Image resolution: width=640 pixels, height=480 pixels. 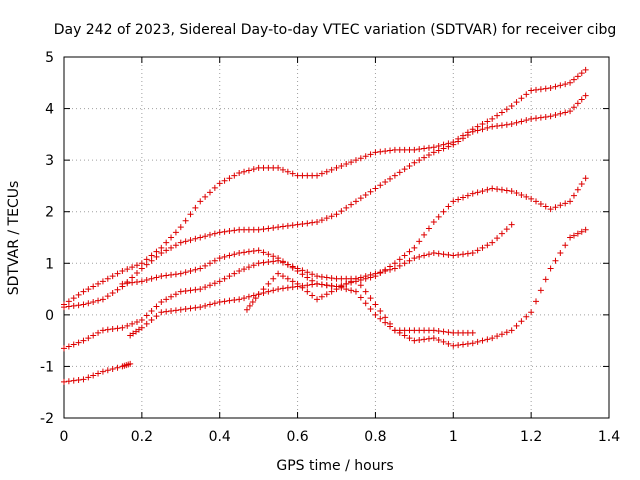 What do you see at coordinates (531, 437) in the screenshot?
I see `x-tick-label: 1.2` at bounding box center [531, 437].